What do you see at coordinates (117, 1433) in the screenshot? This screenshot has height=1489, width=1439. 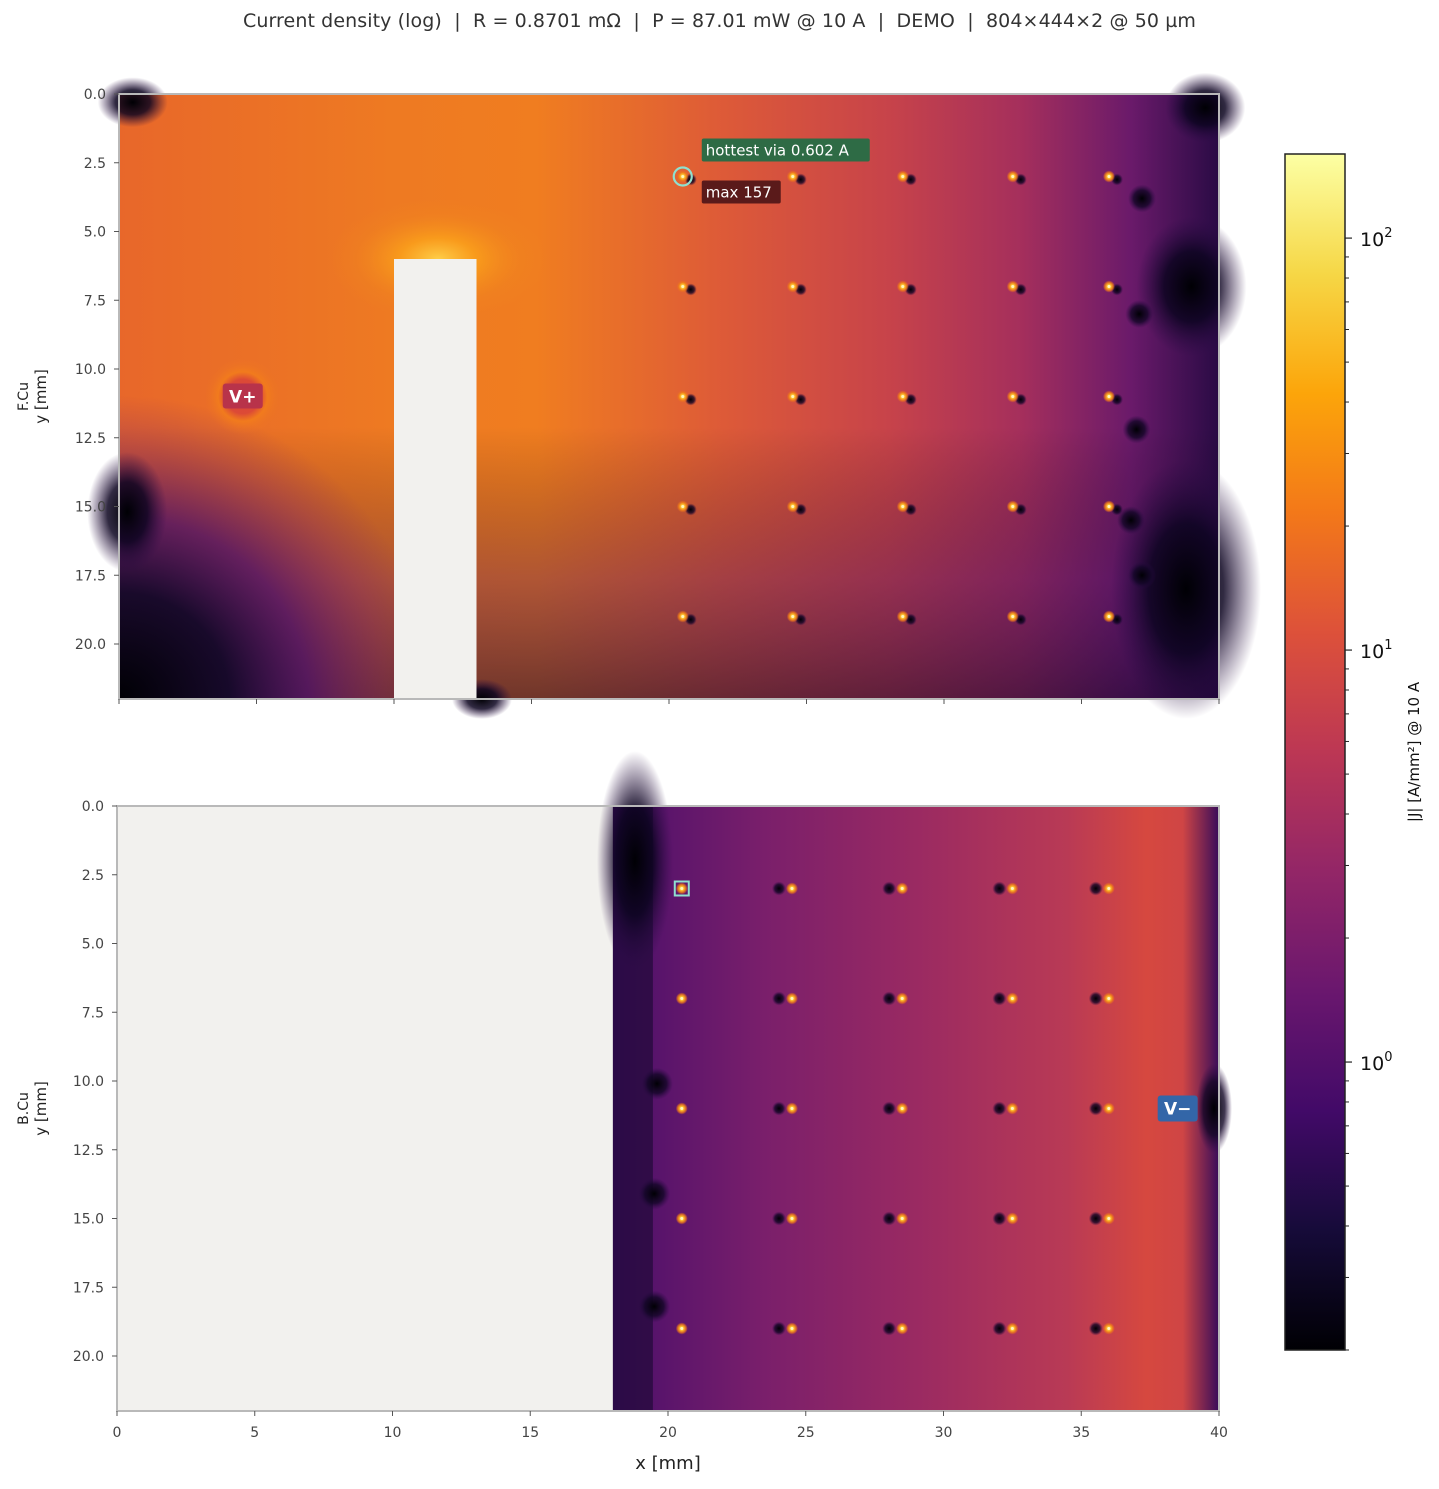 I see `xtick-label: 0` at bounding box center [117, 1433].